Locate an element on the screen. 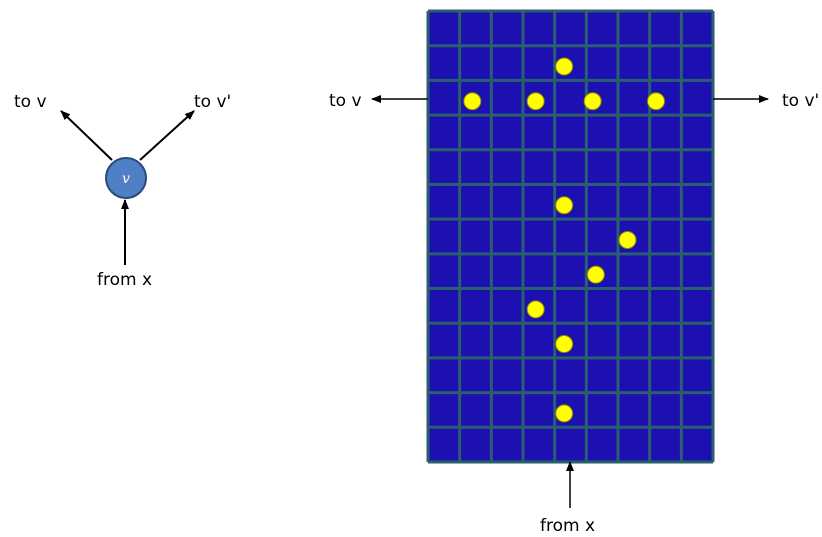 Image resolution: width=822 pixels, height=537 pixels. arrow-to-v is located at coordinates (86, 135).